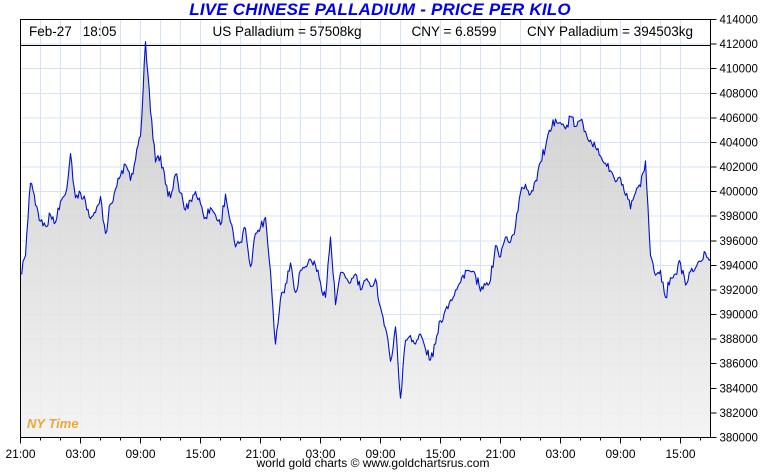 The image size is (760, 475). I want to click on us-palladium-quote: US Palladium = 57508kg, so click(287, 31).